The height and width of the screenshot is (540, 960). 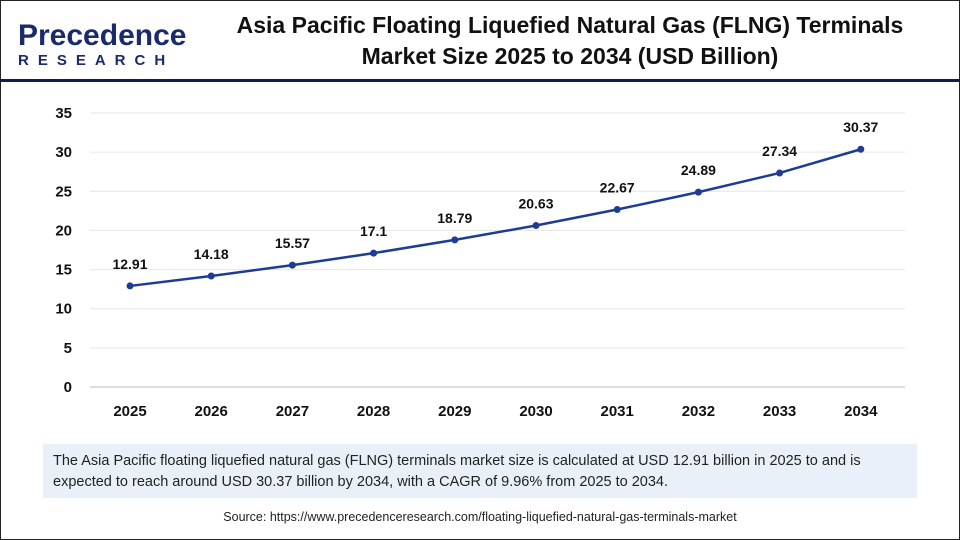 I want to click on header-divider, so click(x=480, y=80).